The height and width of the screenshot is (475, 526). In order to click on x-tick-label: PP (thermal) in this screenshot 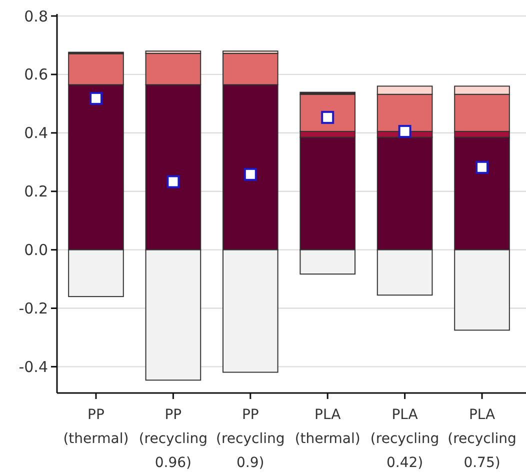, I will do `click(96, 427)`.